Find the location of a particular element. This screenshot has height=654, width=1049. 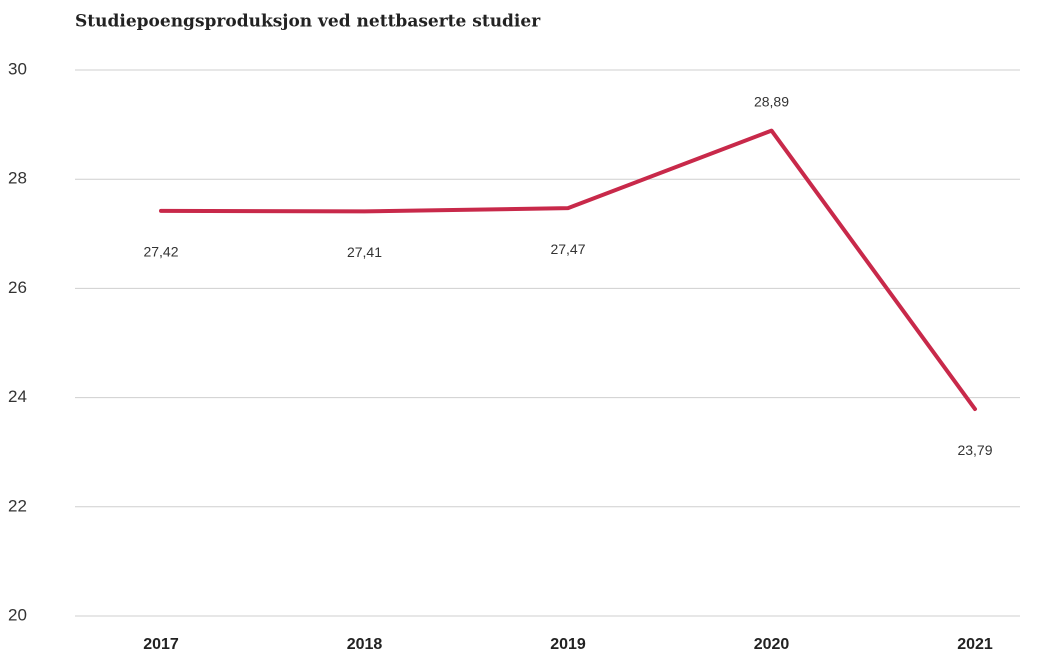

data-label: 27,42 is located at coordinates (160, 252).